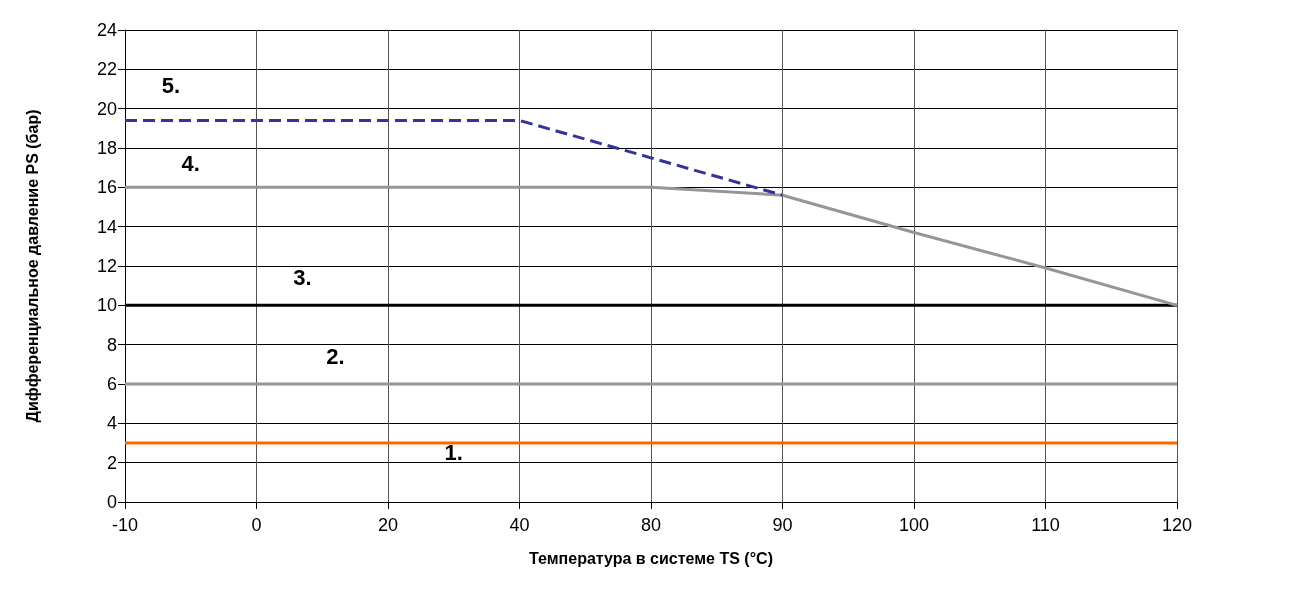 The height and width of the screenshot is (594, 1315). Describe the element at coordinates (111, 344) in the screenshot. I see `y-tick-label: 8` at that location.